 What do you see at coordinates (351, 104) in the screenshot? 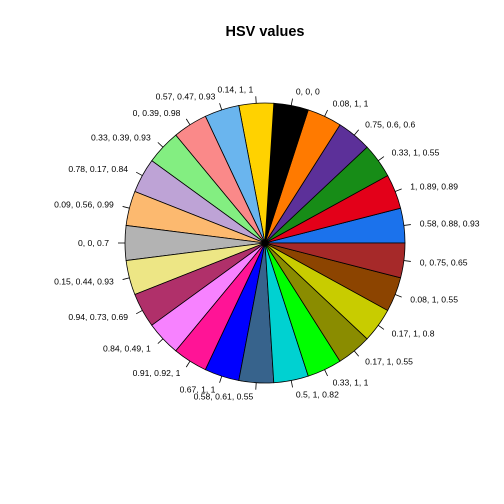
I see `slice-label: 0.08, 1, 1` at bounding box center [351, 104].